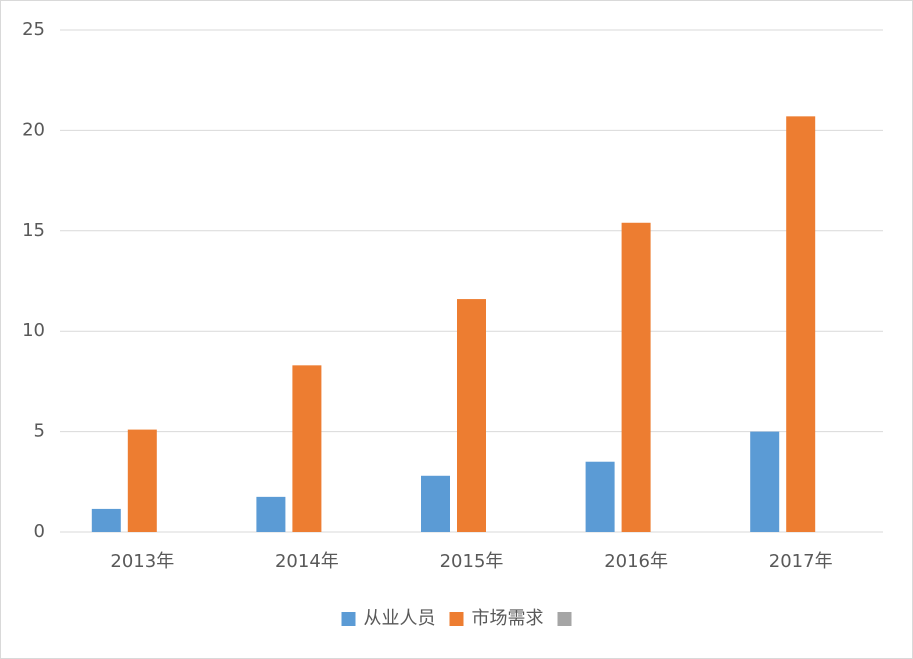 The image size is (913, 659). I want to click on legend-label: 市场需求, so click(508, 618).